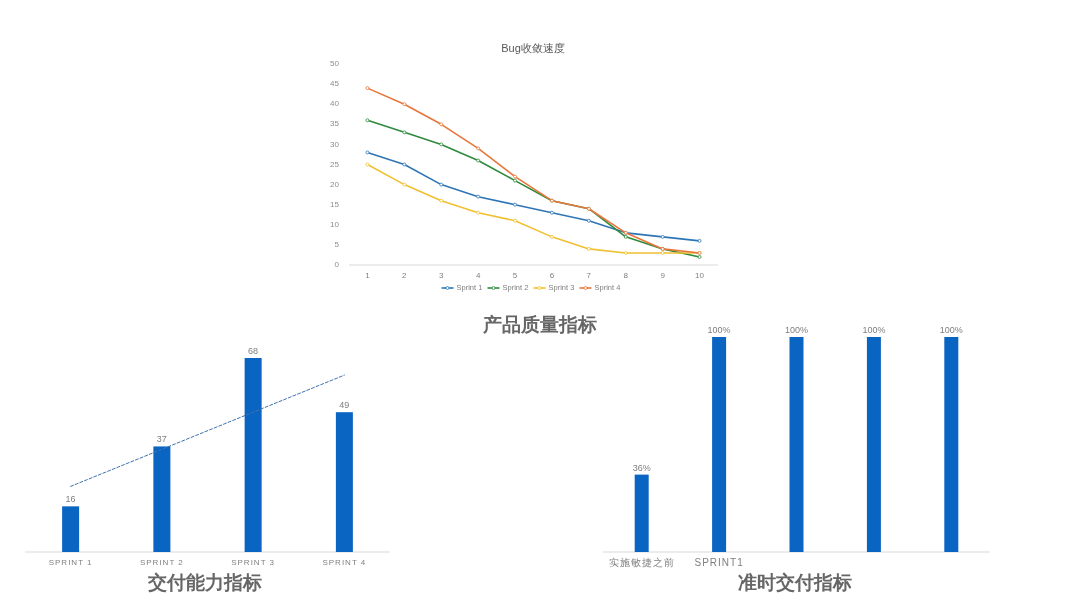 The width and height of the screenshot is (1080, 608). I want to click on x-tick-label: 10, so click(700, 275).